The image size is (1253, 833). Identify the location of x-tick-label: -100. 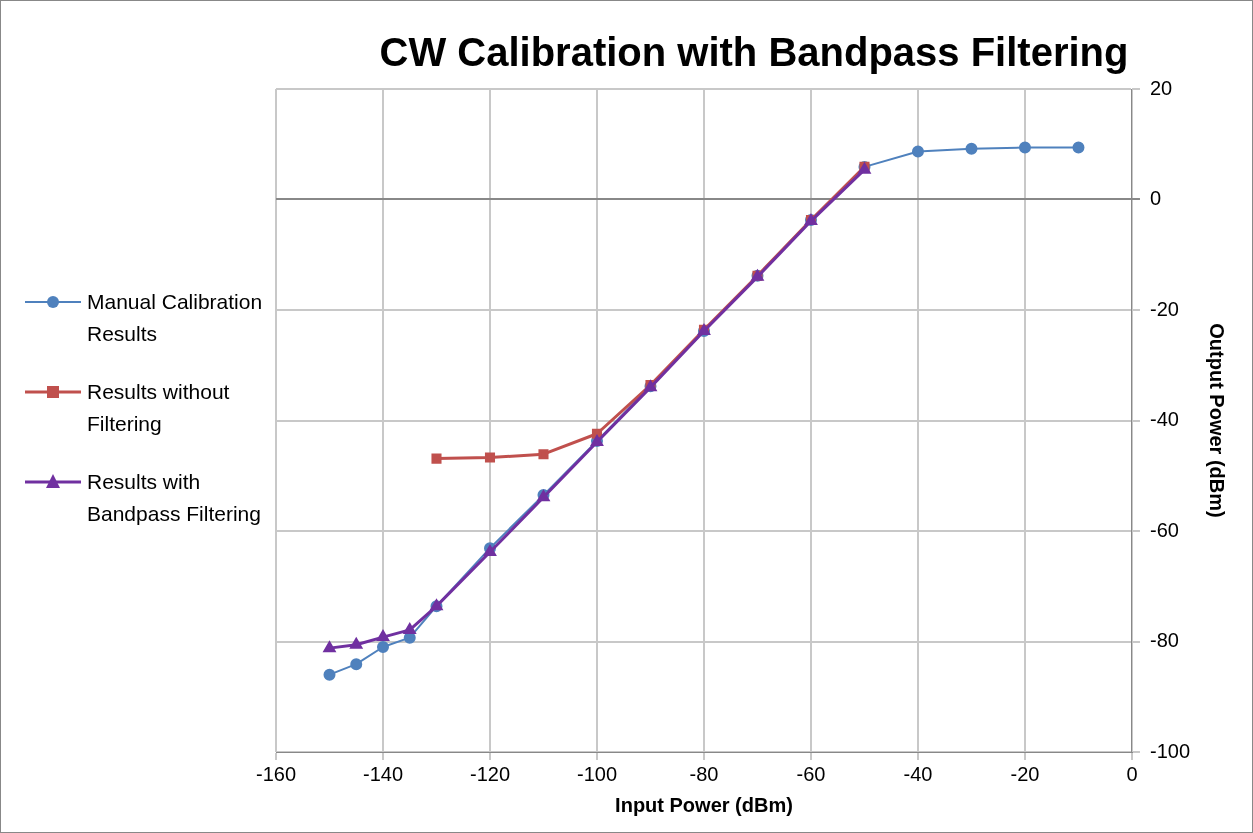
(596, 773).